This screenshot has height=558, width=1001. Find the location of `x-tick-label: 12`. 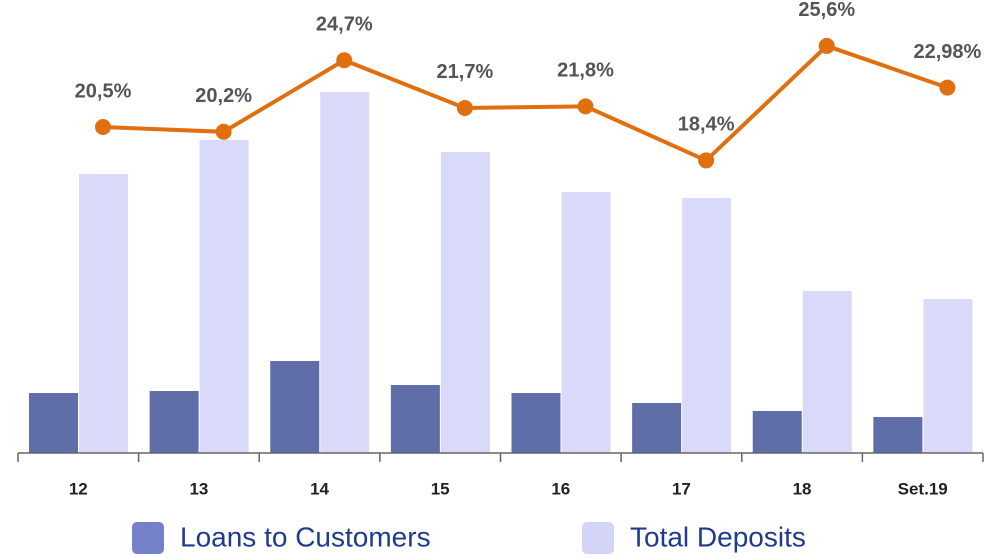

x-tick-label: 12 is located at coordinates (78, 488).